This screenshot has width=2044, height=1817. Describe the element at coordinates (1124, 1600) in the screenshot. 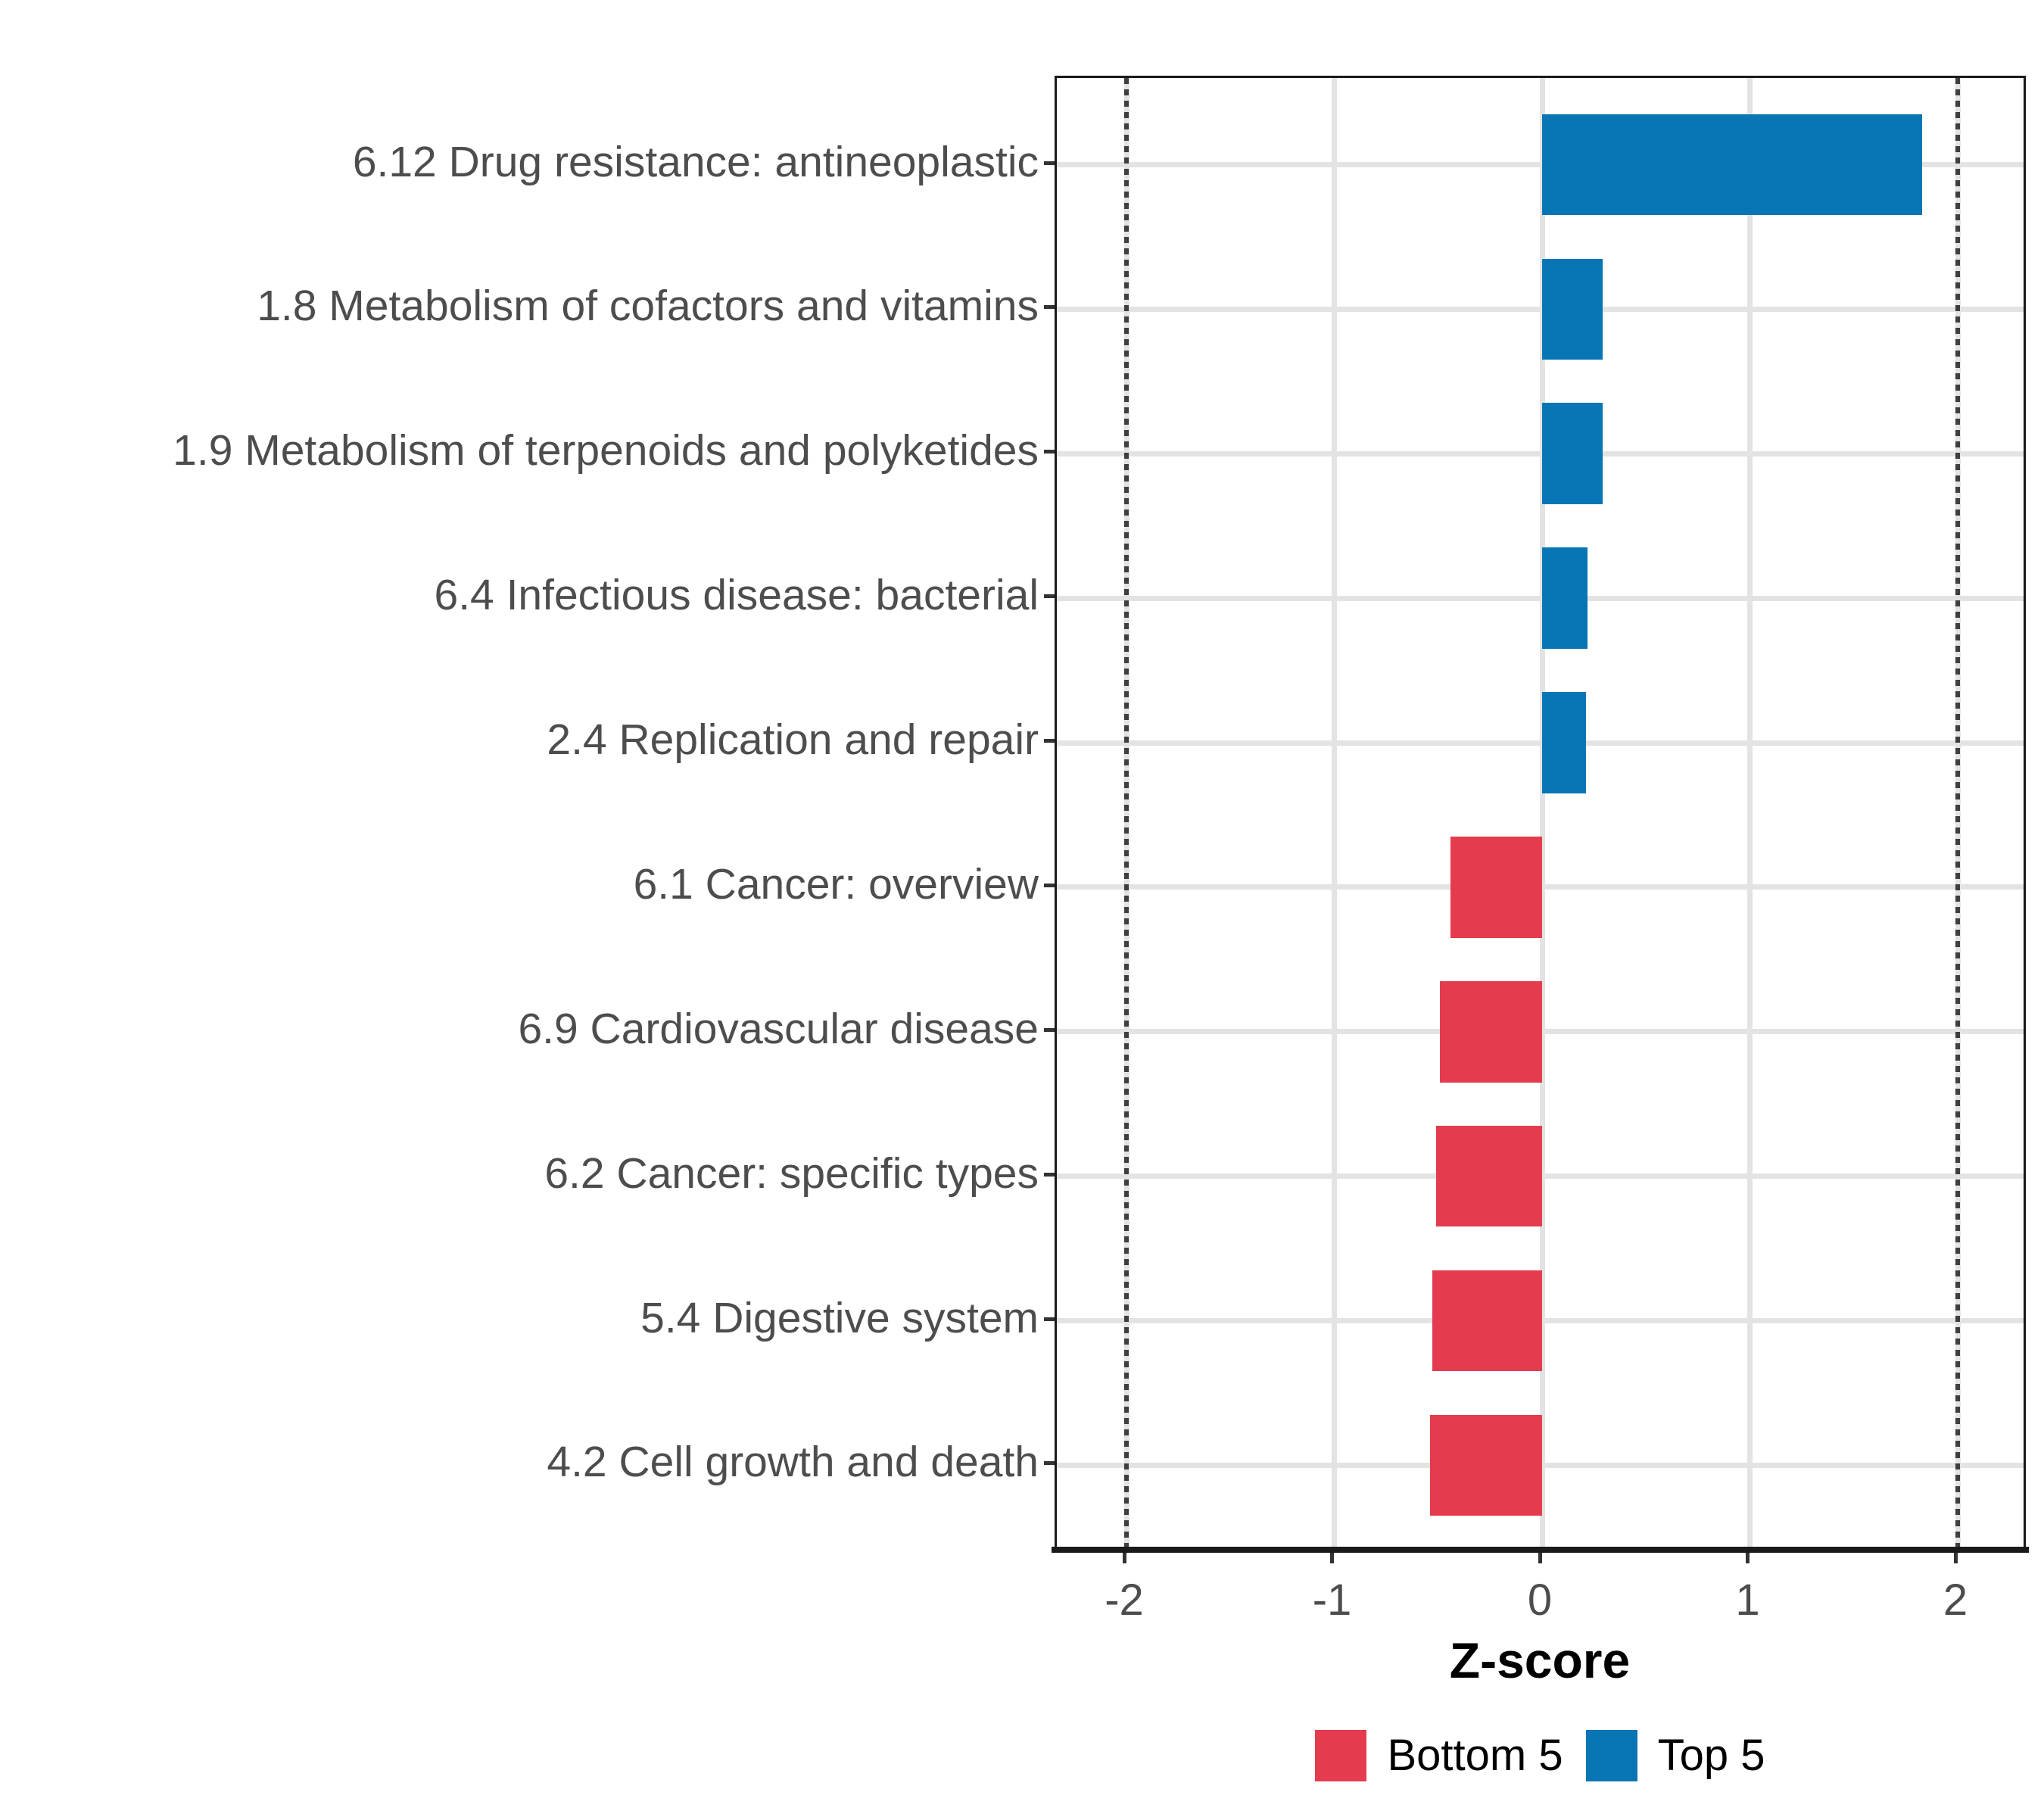

I see `x-tick-label: -2` at that location.